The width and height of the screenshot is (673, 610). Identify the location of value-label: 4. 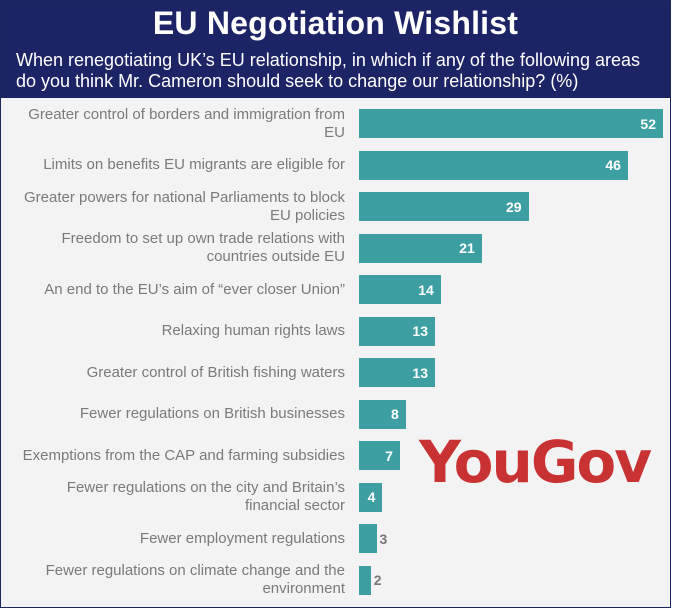
(371, 497).